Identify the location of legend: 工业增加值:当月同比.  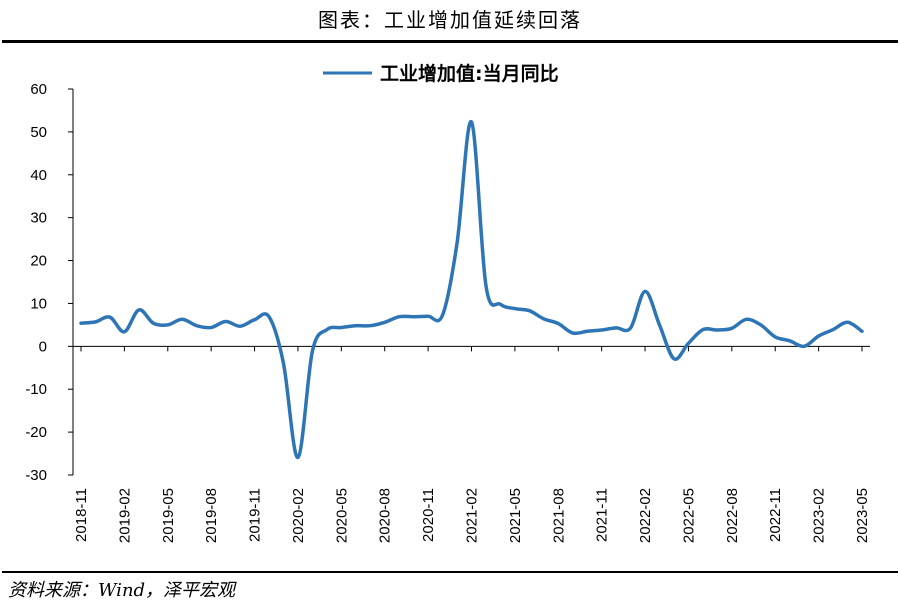
(441, 73).